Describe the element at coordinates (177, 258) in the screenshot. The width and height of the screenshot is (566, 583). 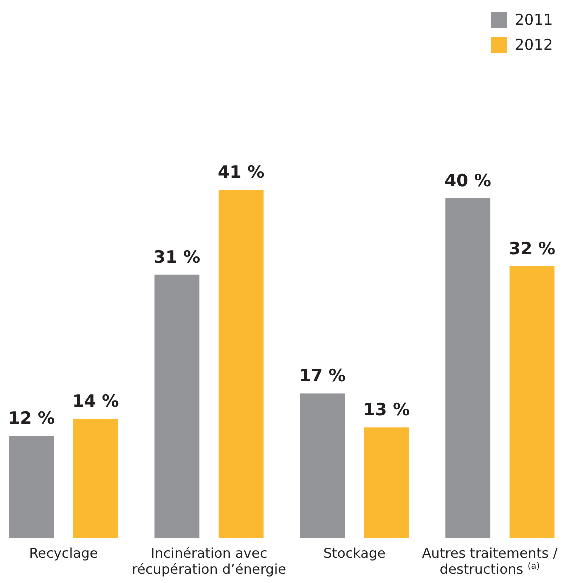
I see `data-label: 31 %` at that location.